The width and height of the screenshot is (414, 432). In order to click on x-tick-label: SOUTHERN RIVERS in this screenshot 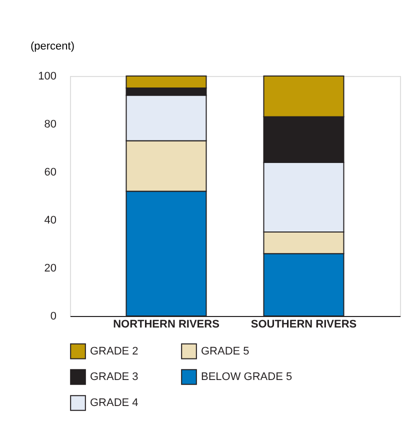, I will do `click(303, 324)`.